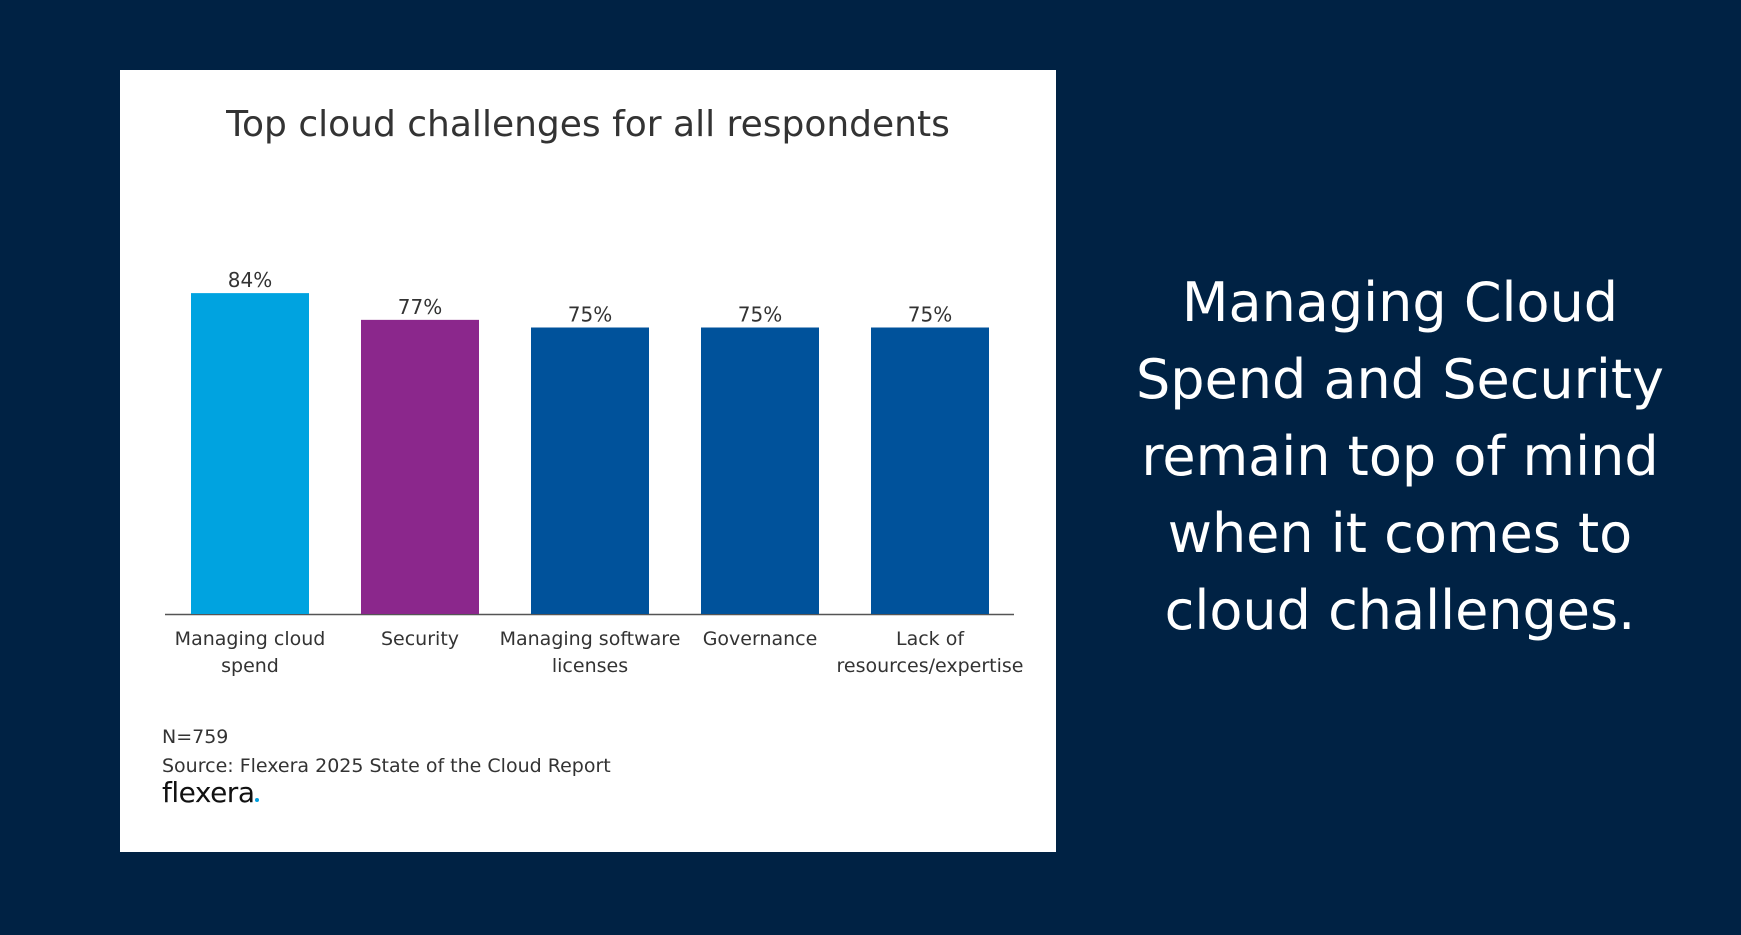 The width and height of the screenshot is (1741, 935). I want to click on chart-title: Top cloud challenges for all respondents, so click(588, 124).